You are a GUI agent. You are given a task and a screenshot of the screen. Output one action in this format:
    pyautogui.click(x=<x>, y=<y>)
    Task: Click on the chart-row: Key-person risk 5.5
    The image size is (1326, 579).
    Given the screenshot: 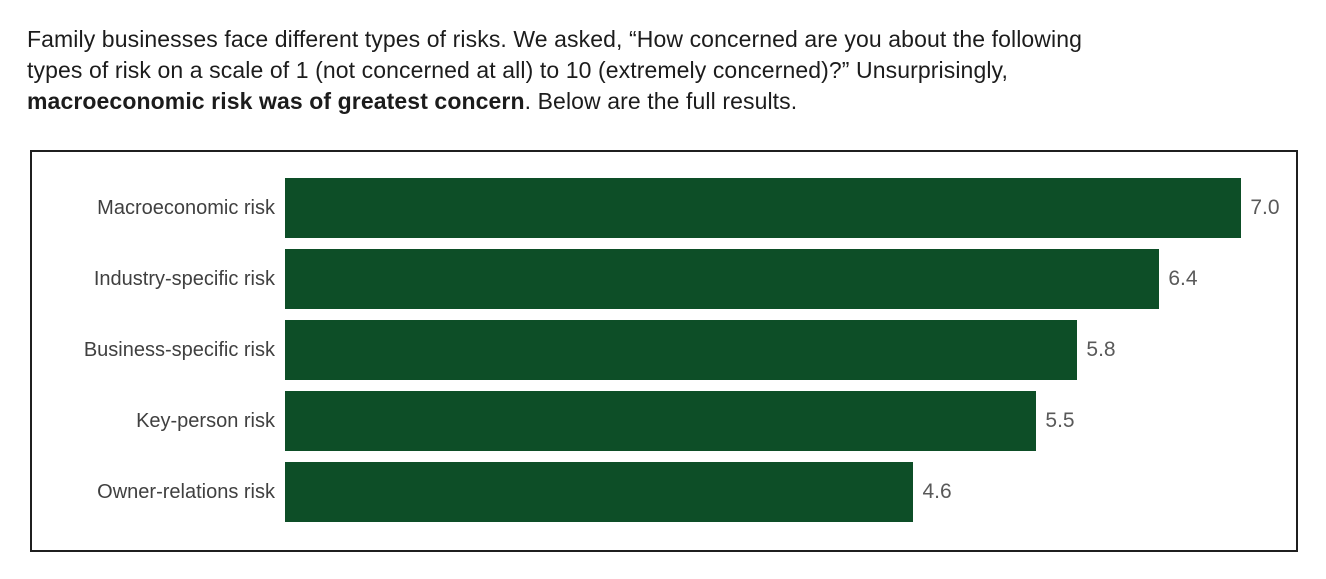 What is the action you would take?
    pyautogui.click(x=664, y=421)
    